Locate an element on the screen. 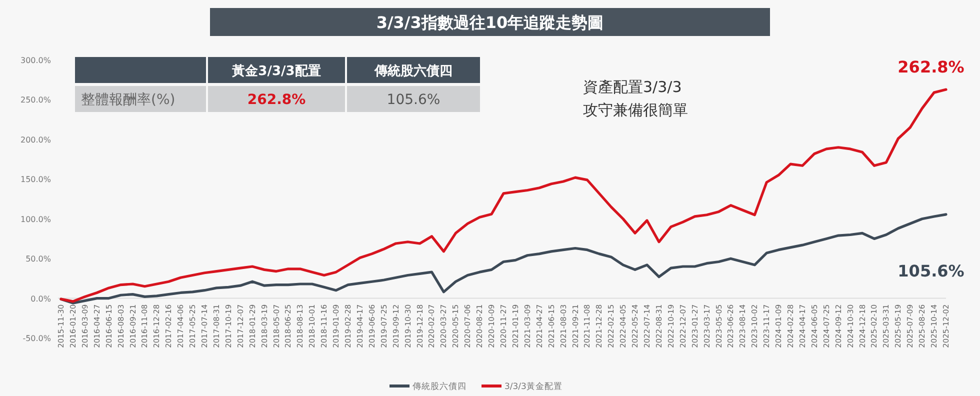  table-cell: 傳統股六債四 is located at coordinates (413, 71).